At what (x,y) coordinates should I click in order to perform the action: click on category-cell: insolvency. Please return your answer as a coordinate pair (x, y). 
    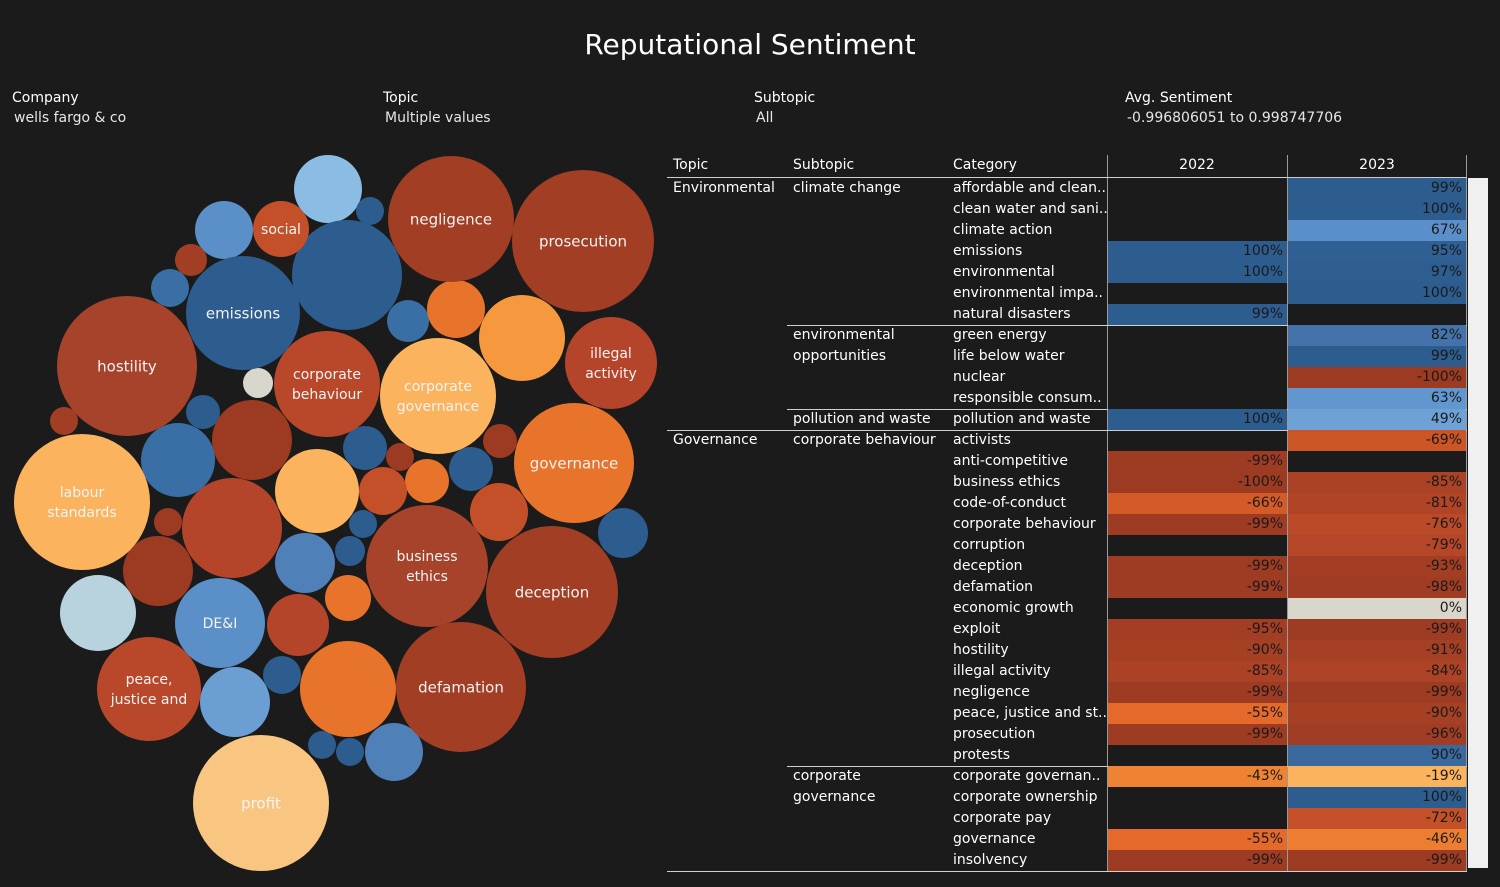
    Looking at the image, I should click on (990, 860).